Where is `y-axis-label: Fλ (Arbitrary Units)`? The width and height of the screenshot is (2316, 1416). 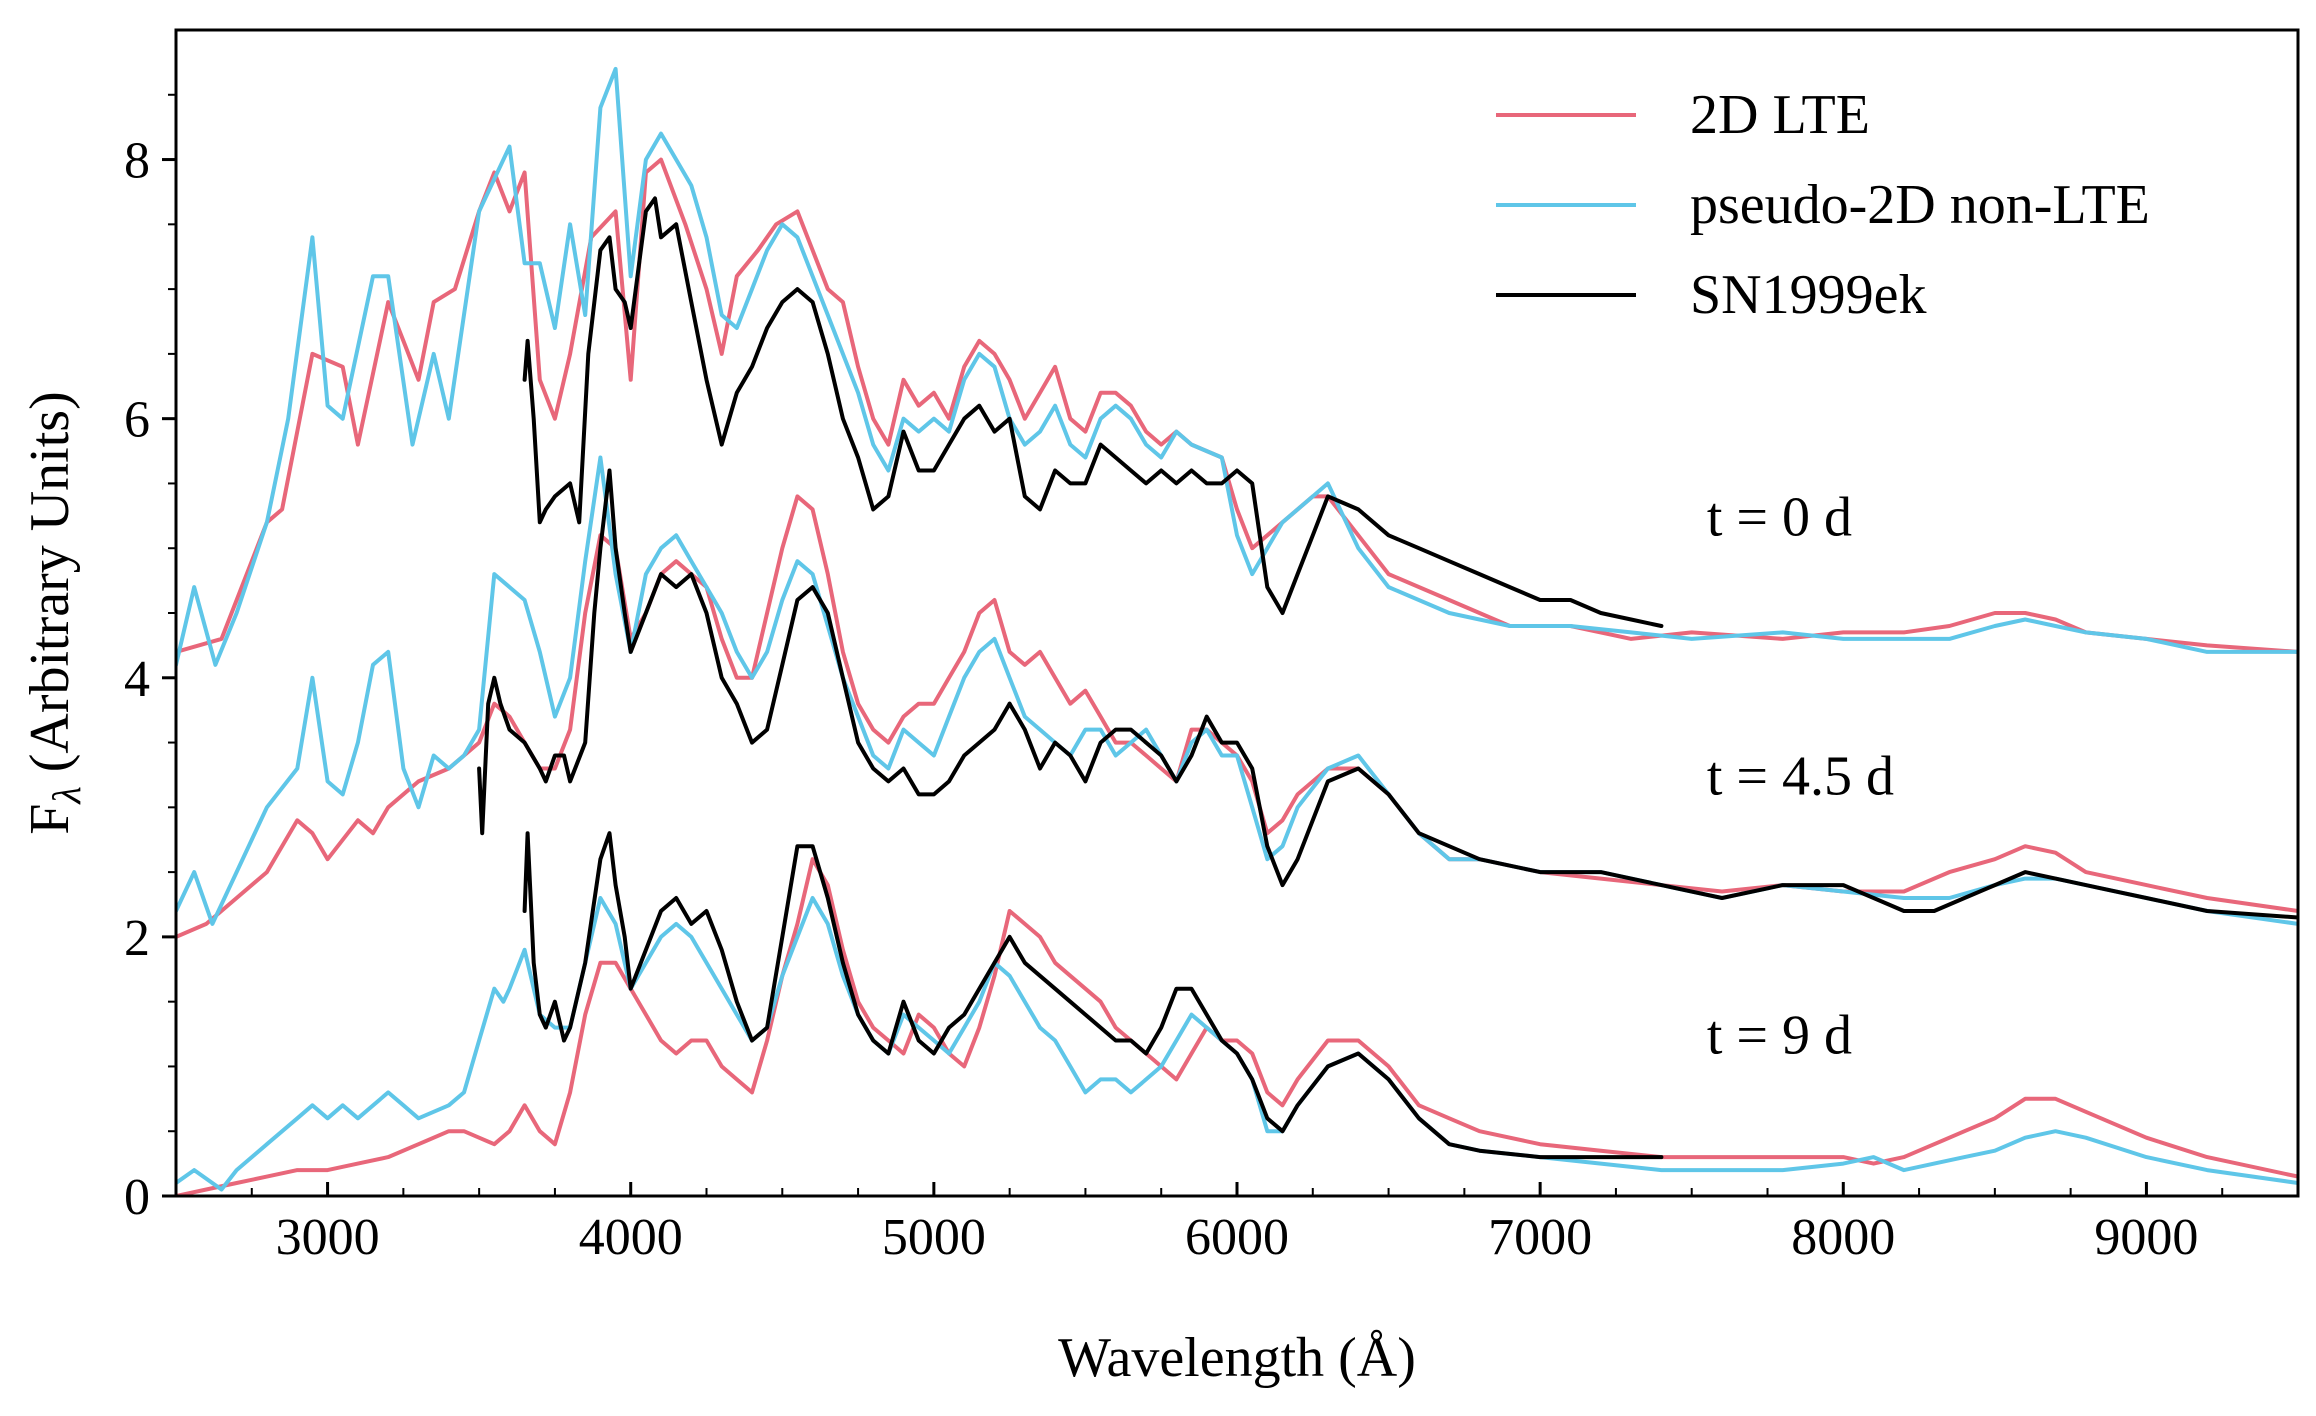
y-axis-label: Fλ (Arbitrary Units) is located at coordinates (54, 613).